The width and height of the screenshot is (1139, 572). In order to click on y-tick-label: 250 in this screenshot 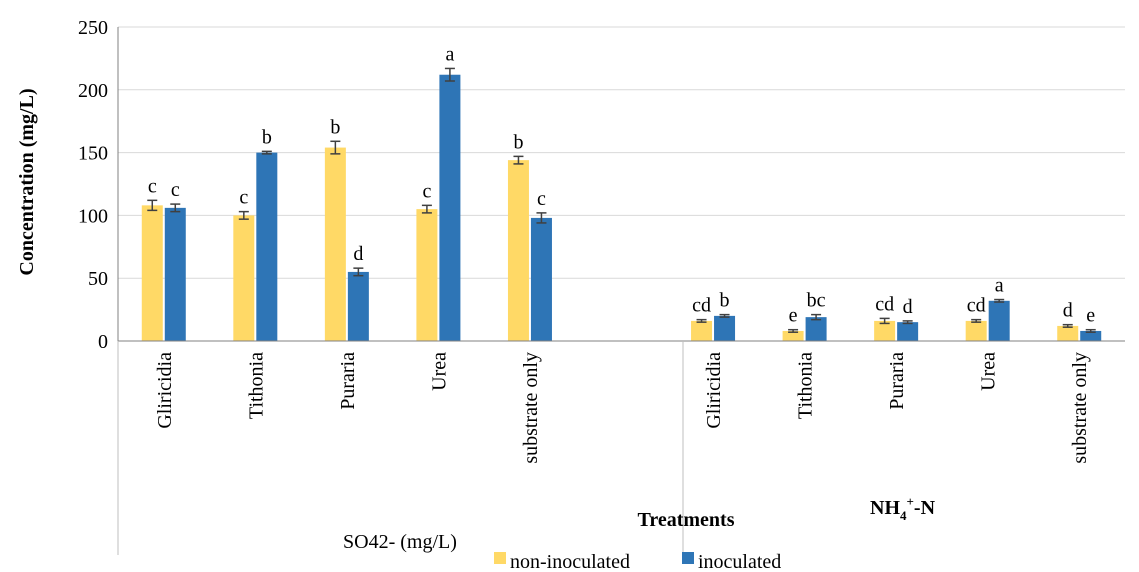, I will do `click(93, 28)`.